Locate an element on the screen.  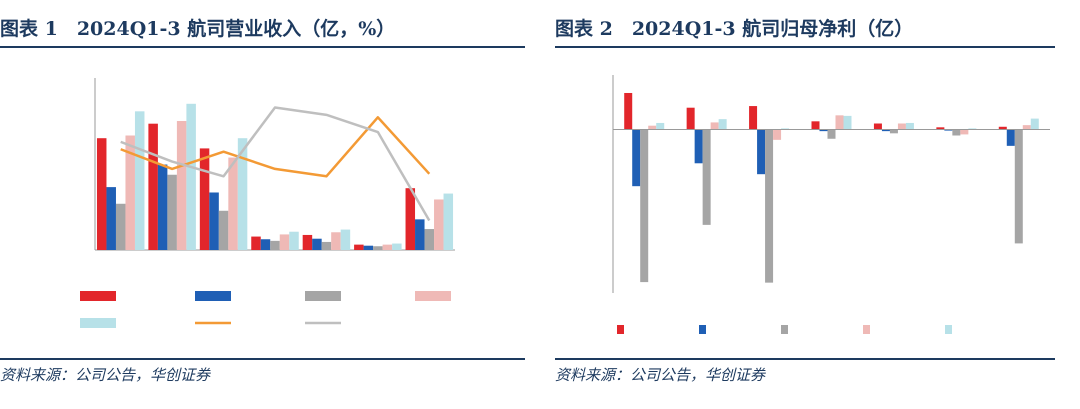
figure-2-title-rule is located at coordinates (805, 47).